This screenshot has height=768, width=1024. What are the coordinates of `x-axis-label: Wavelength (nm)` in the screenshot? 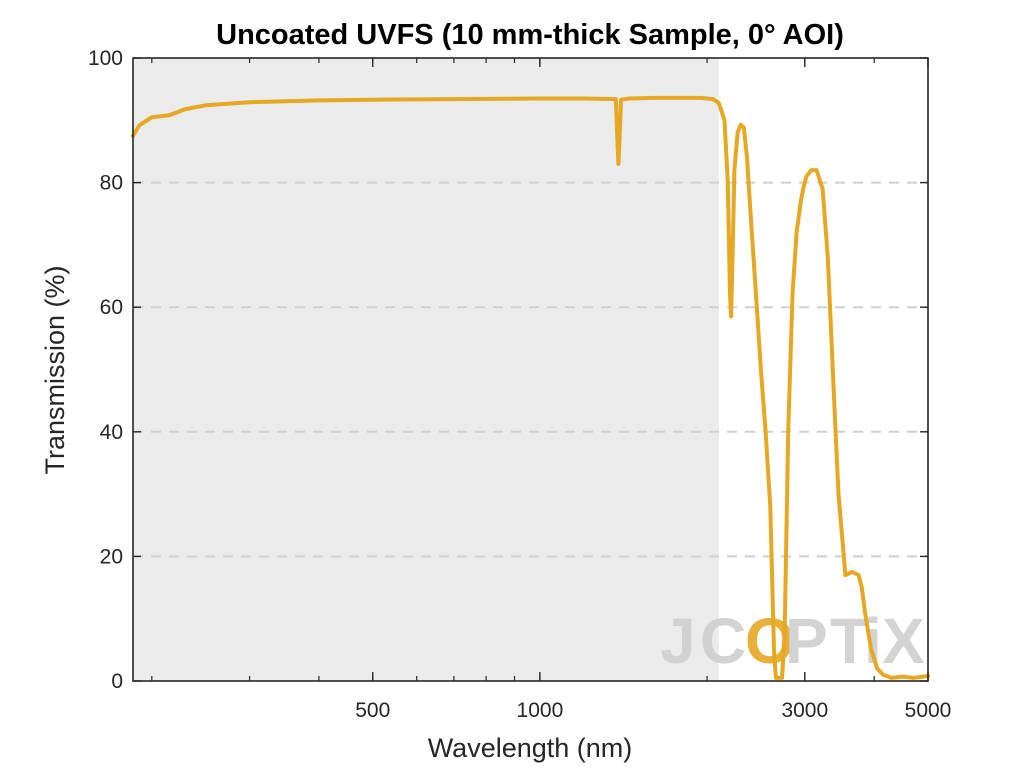 It's located at (530, 748).